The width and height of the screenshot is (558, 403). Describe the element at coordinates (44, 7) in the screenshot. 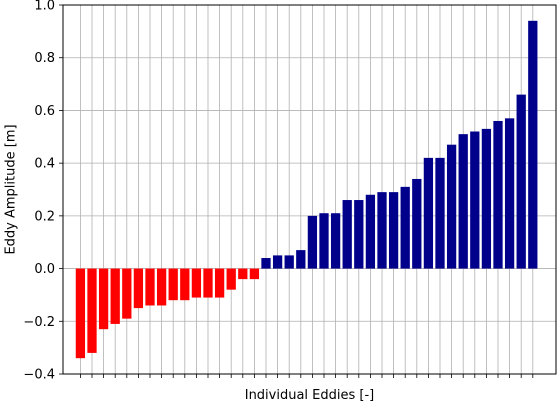

I see `y-tick-label: 1.0` at that location.